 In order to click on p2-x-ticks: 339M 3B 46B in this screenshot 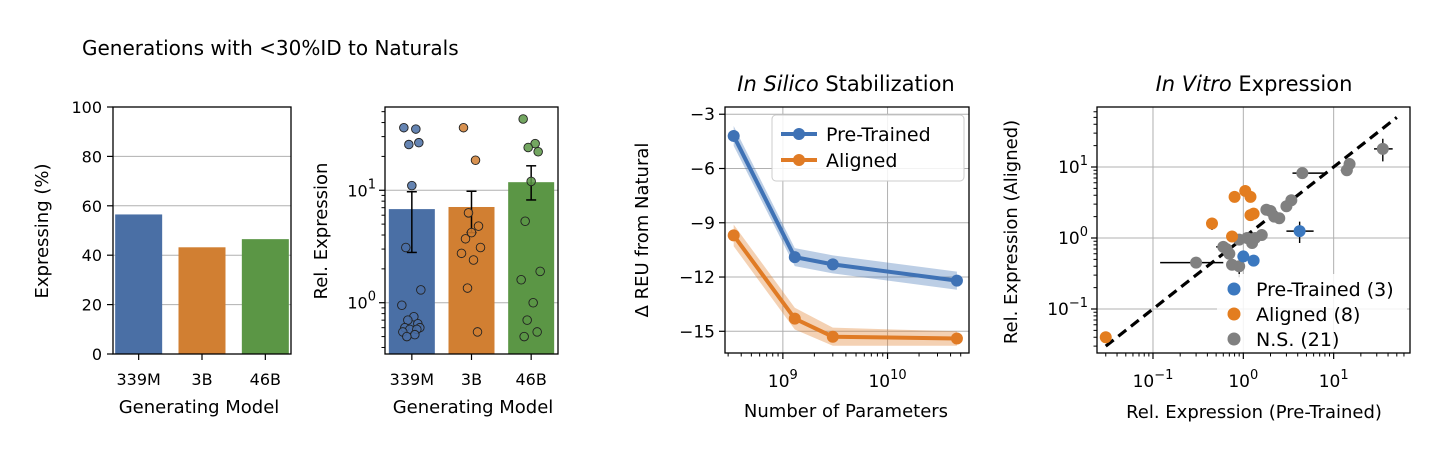, I will do `click(468, 371)`.